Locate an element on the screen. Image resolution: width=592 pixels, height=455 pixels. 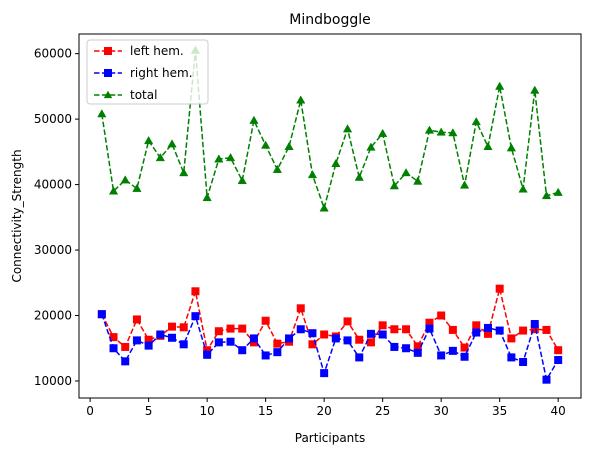
legend-item: right hem. is located at coordinates (143, 73).